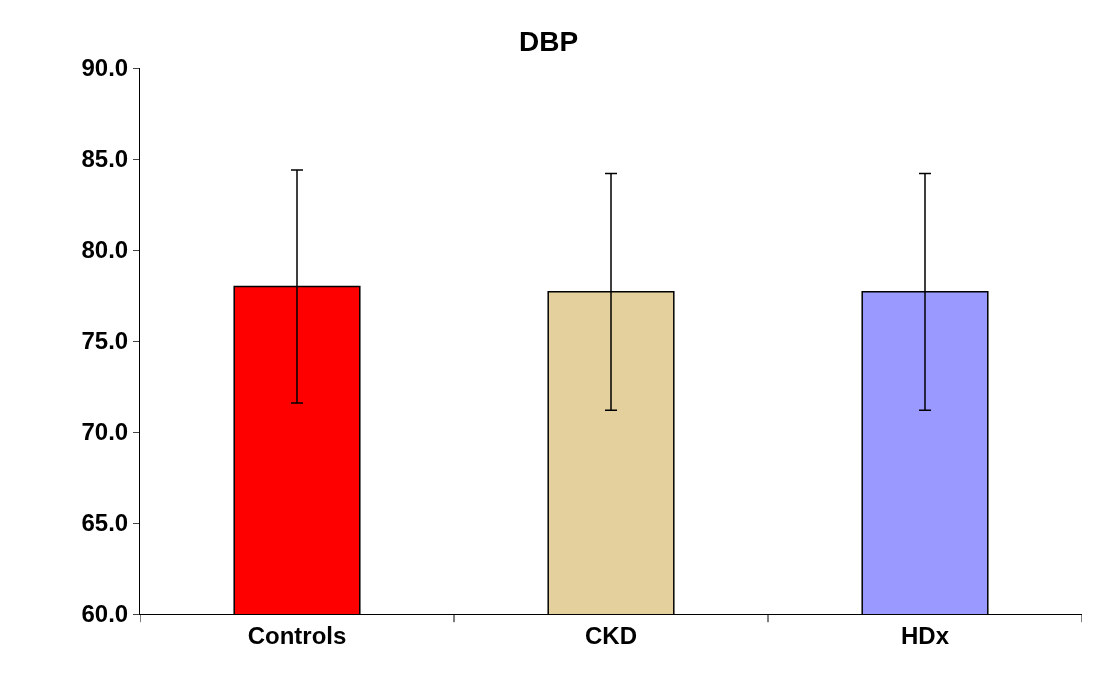 The image size is (1097, 700). What do you see at coordinates (925, 635) in the screenshot?
I see `x-tick-label: HDx` at bounding box center [925, 635].